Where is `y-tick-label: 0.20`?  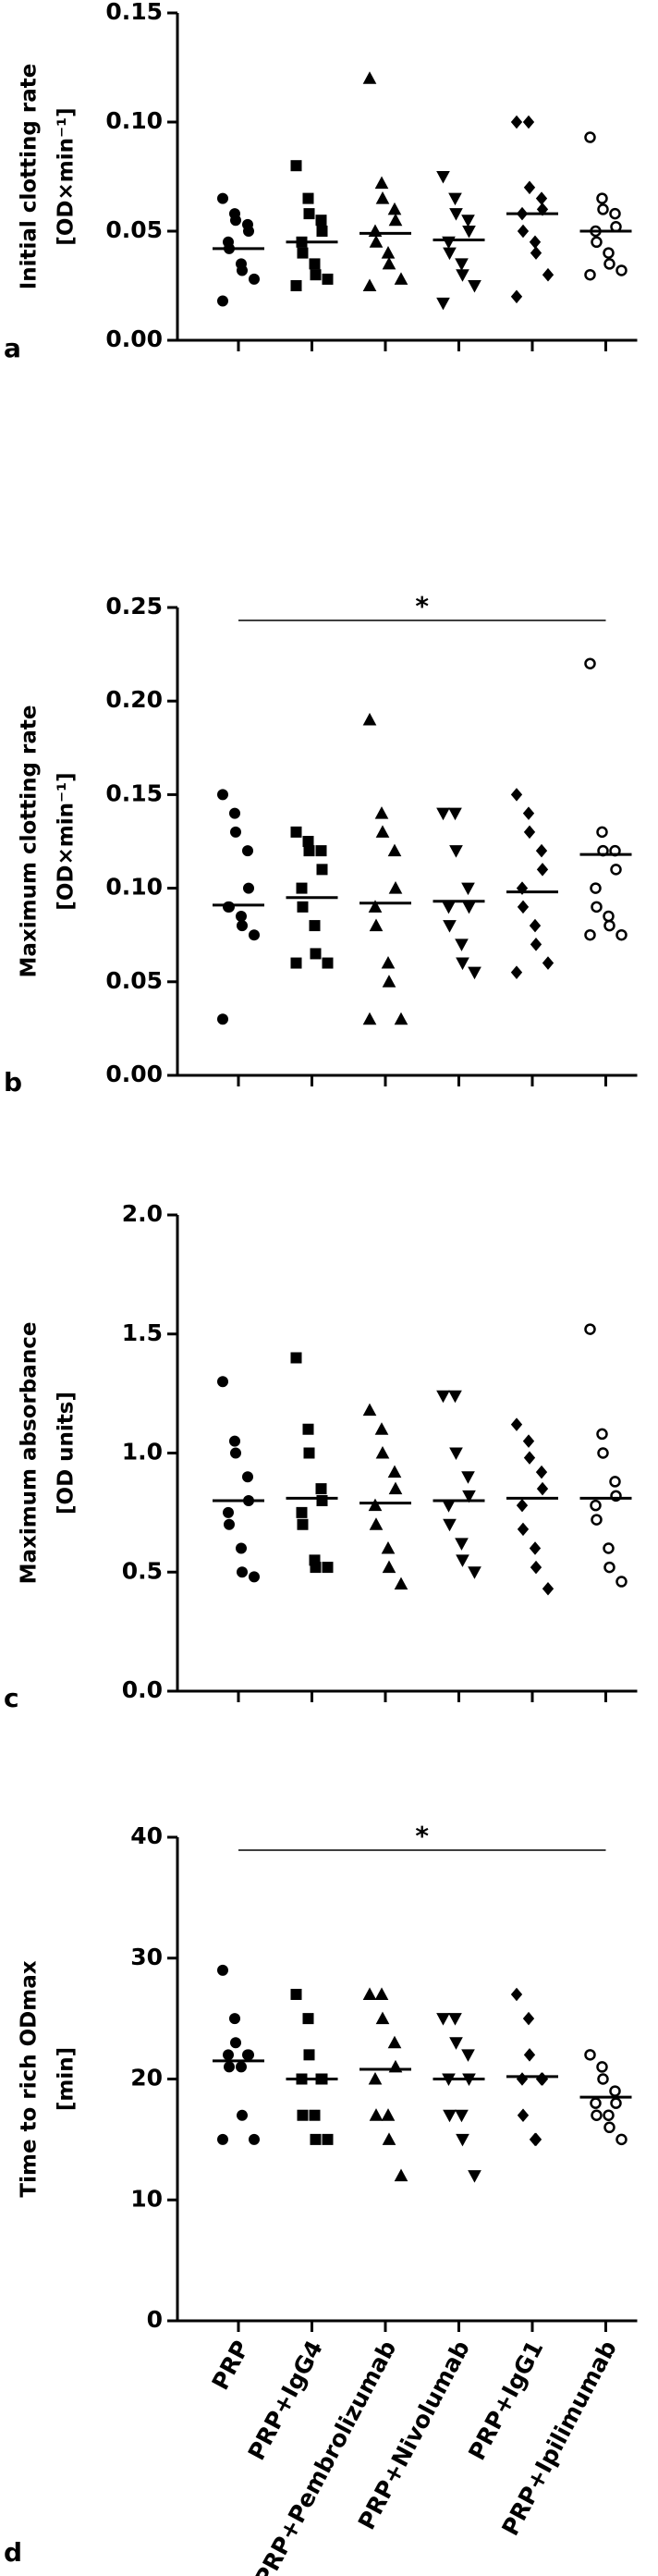 y-tick-label: 0.20 is located at coordinates (134, 699).